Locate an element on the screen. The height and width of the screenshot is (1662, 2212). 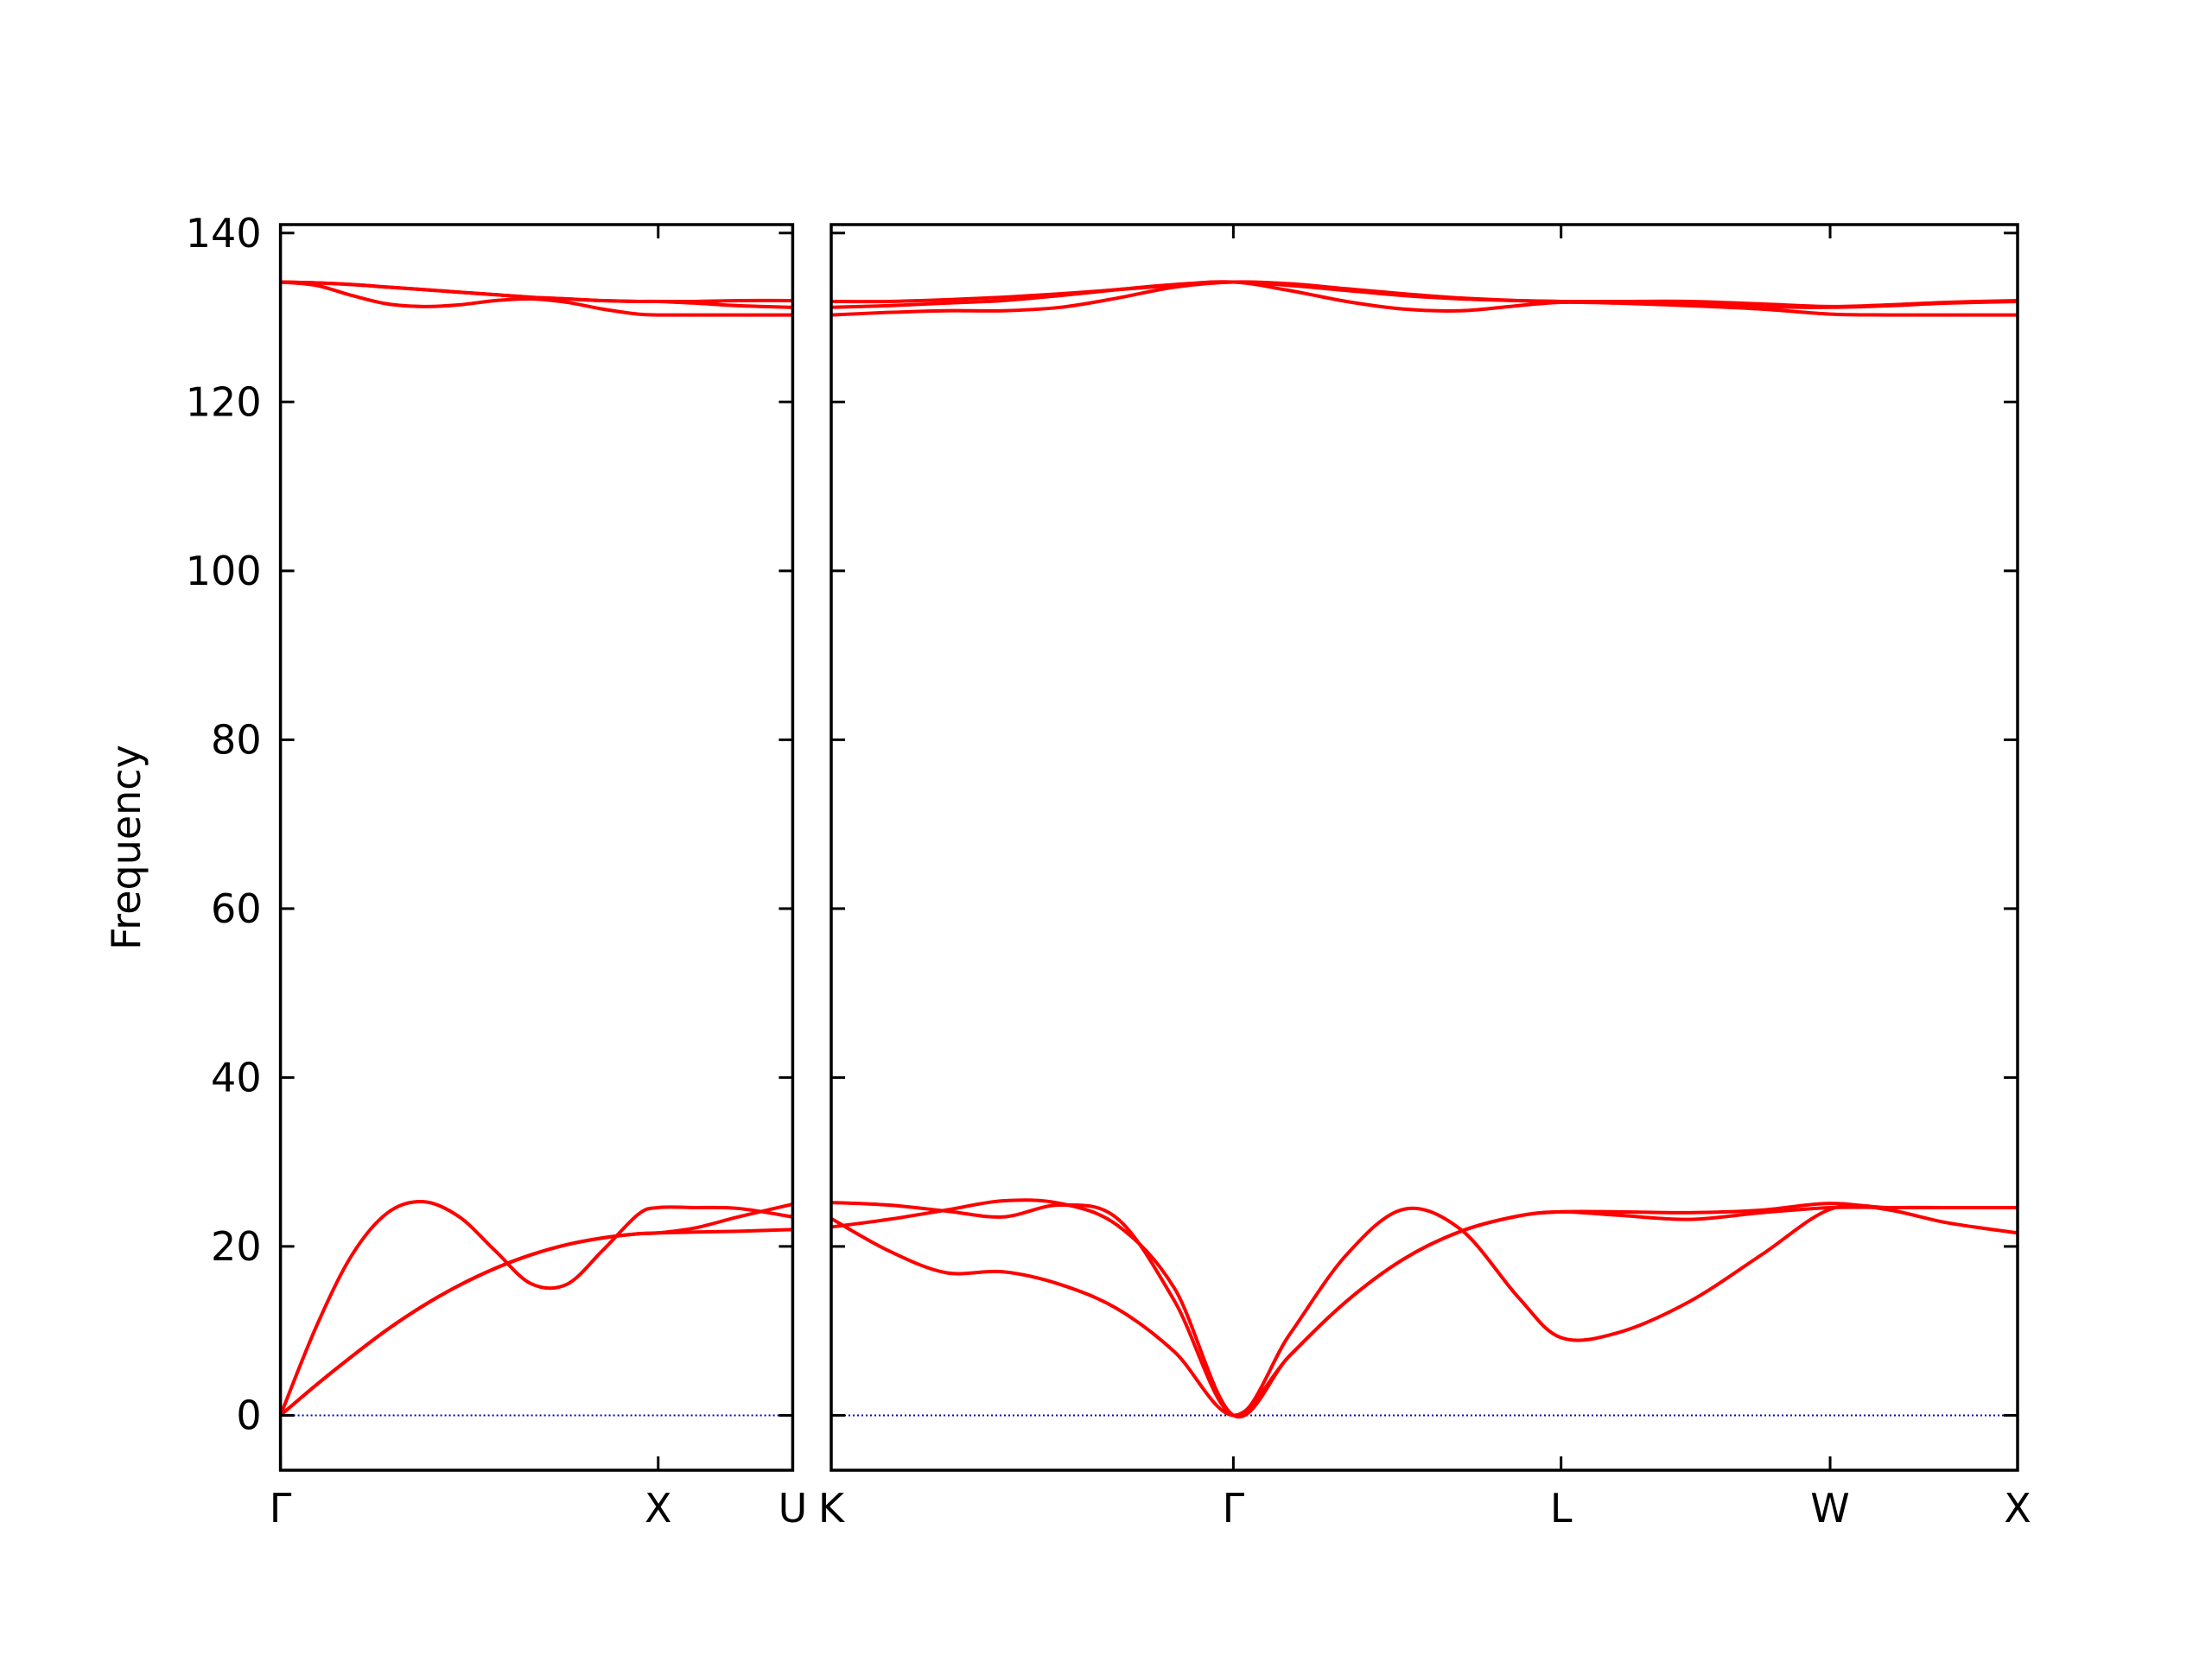
y-tick-label: 60 is located at coordinates (236, 908).